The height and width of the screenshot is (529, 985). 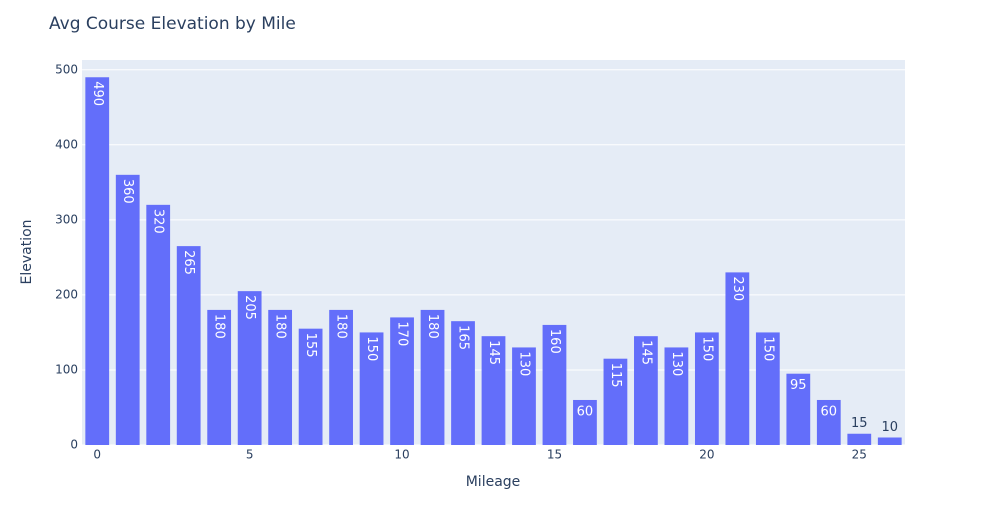 I want to click on value-label: 170, so click(x=402, y=333).